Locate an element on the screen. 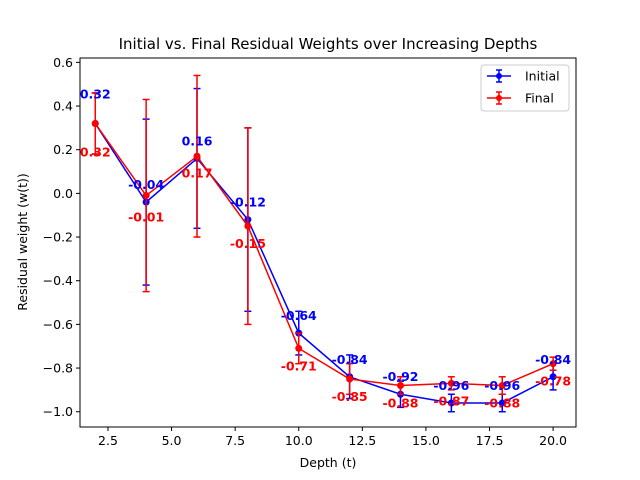 This screenshot has height=480, width=640. x-tick-label: 12.5 is located at coordinates (362, 440).